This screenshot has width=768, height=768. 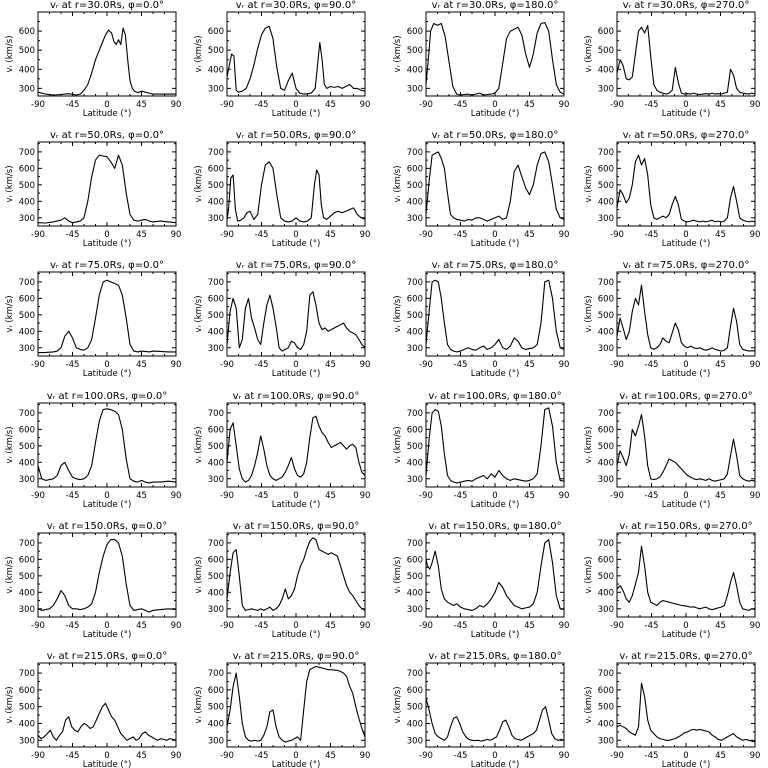 What do you see at coordinates (296, 656) in the screenshot?
I see `panel-title: vᵣ at r=215.0Rs, φ=90.0°` at bounding box center [296, 656].